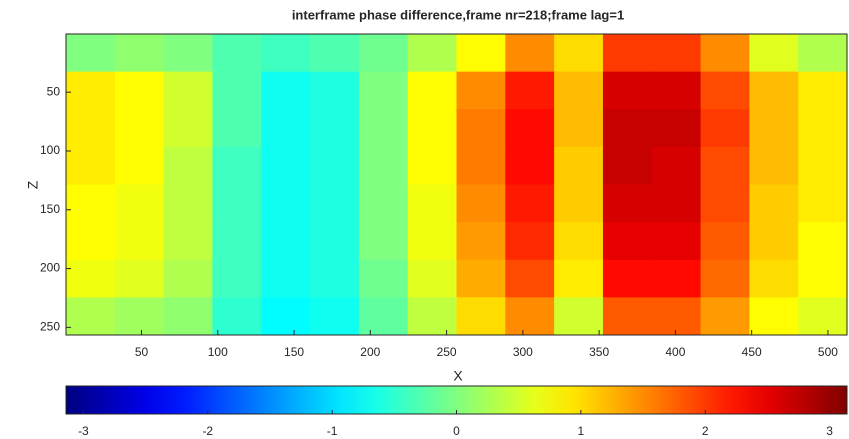 The width and height of the screenshot is (849, 439). What do you see at coordinates (83, 431) in the screenshot?
I see `colorbar-tick-label: -3` at bounding box center [83, 431].